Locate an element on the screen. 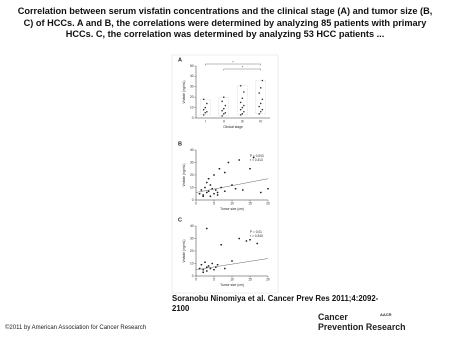 This screenshot has width=450, height=338. annotation: r = 0.313 is located at coordinates (256, 160).